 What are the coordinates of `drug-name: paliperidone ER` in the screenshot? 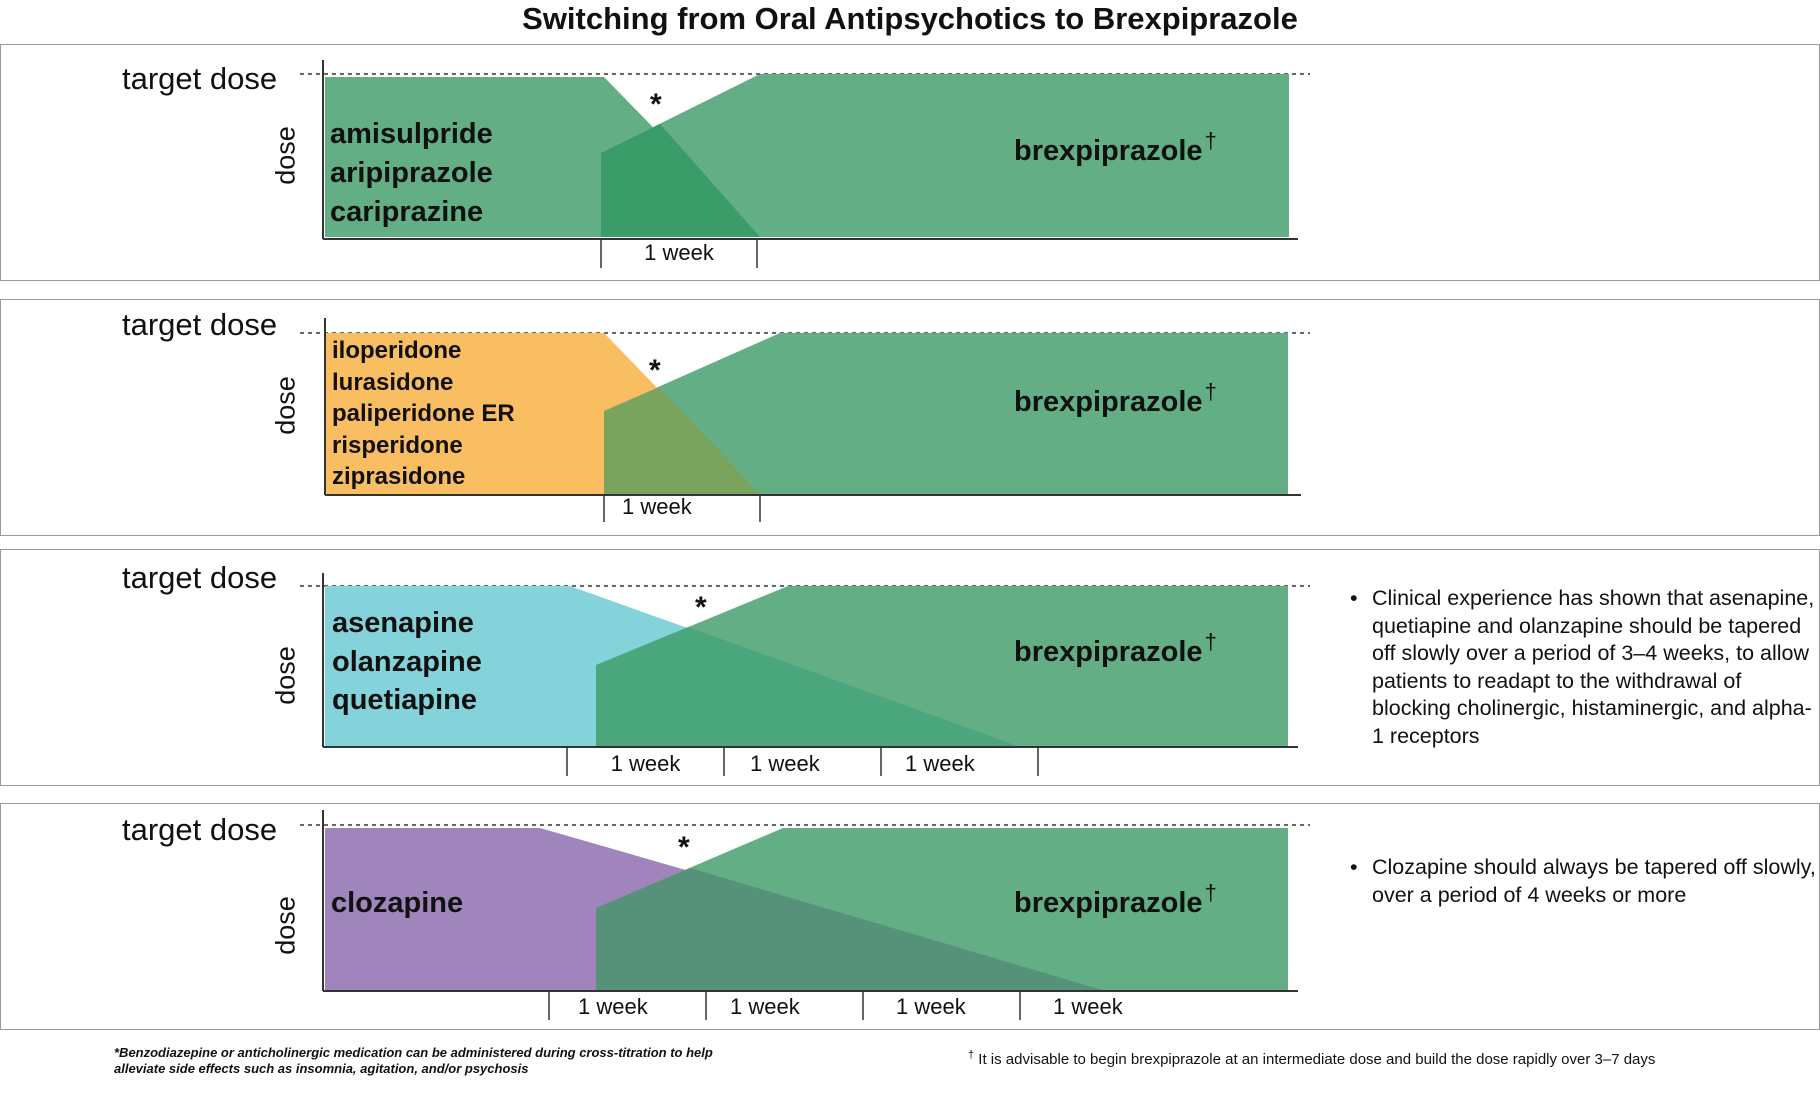 It's located at (423, 413).